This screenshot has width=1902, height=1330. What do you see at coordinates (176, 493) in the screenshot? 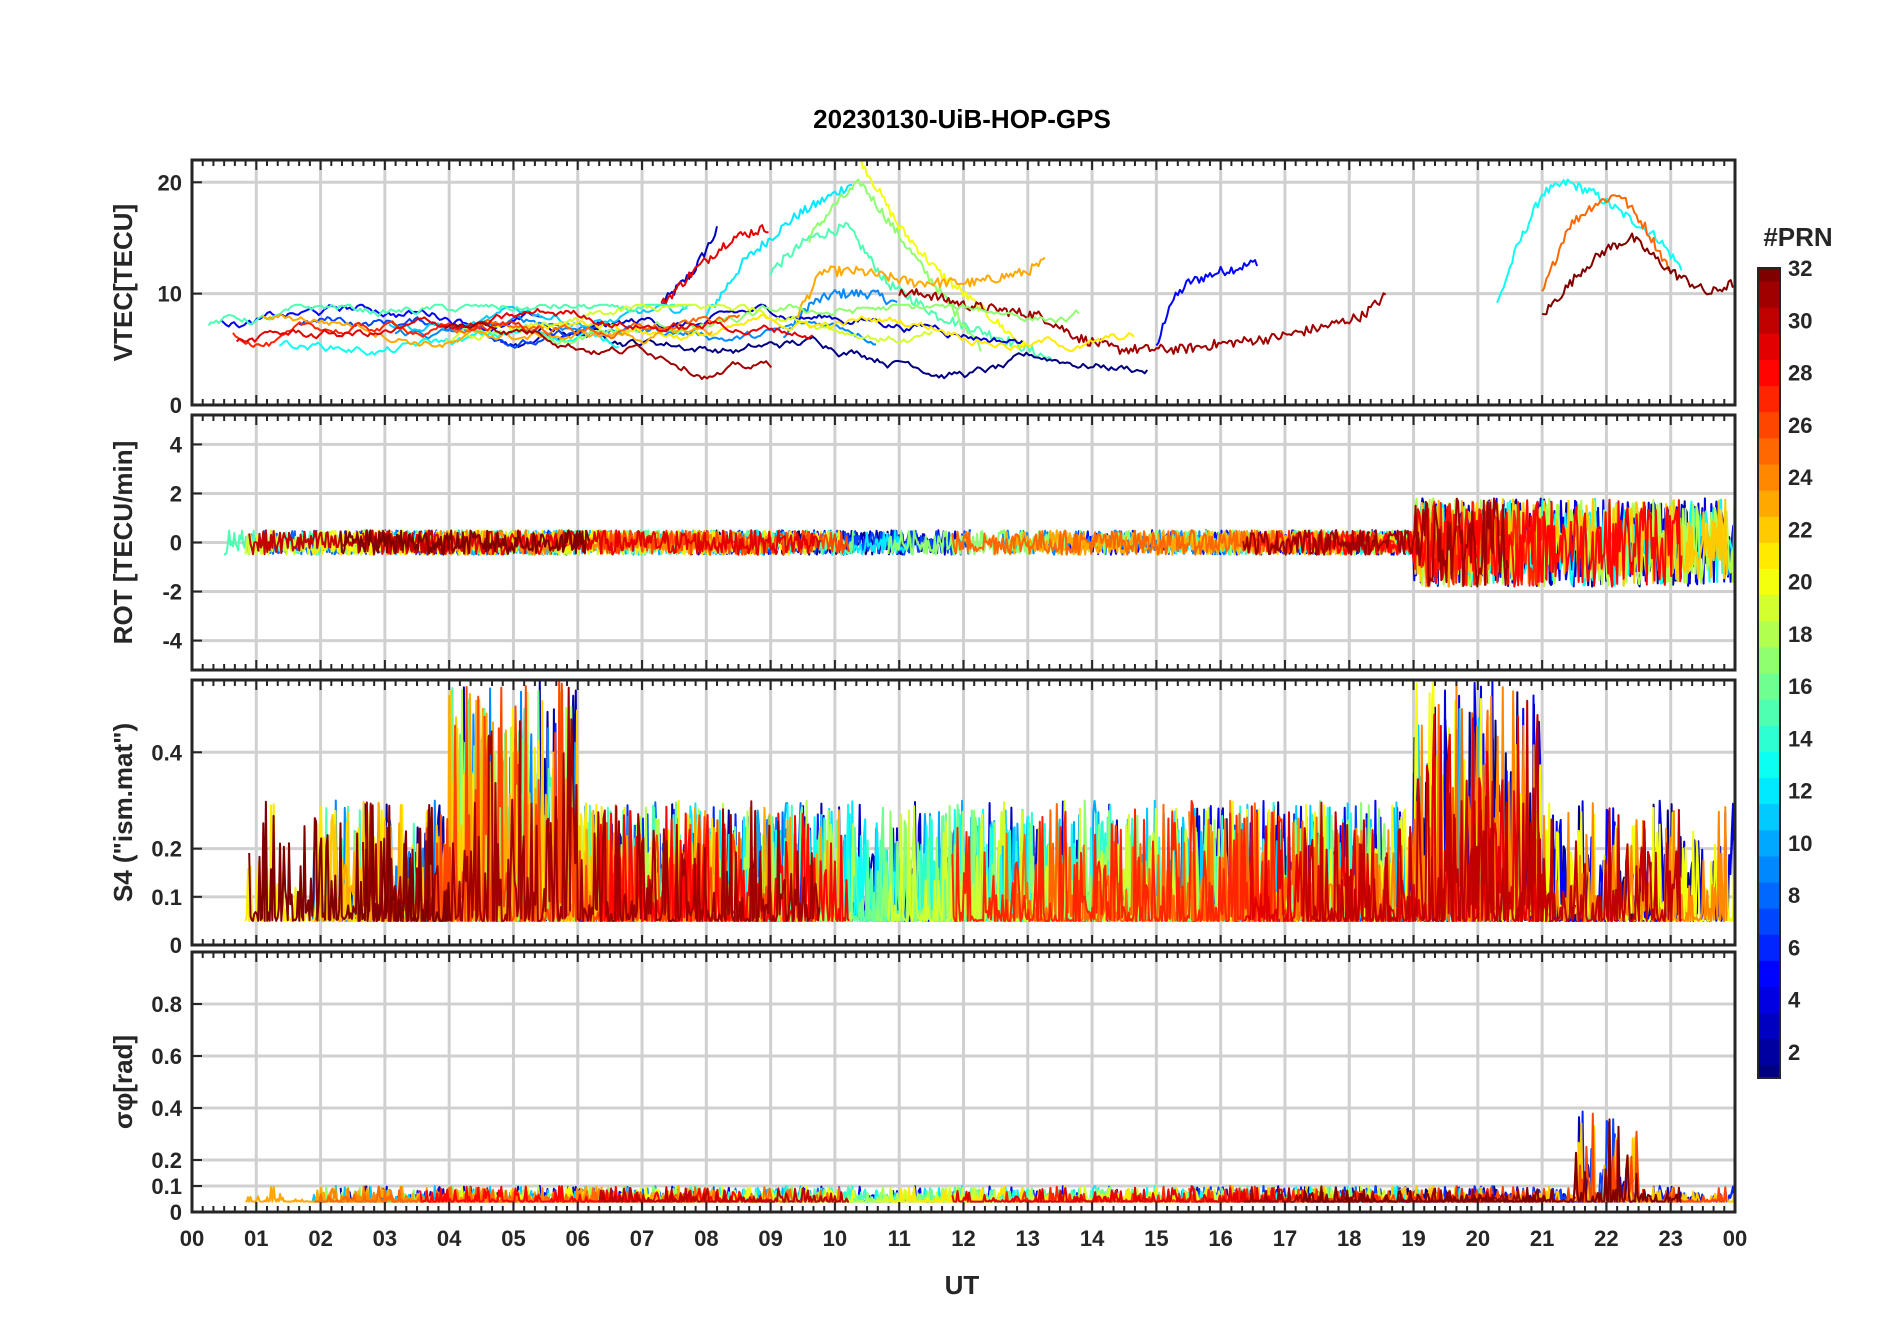
I see `y-tick-label: 2` at bounding box center [176, 493].